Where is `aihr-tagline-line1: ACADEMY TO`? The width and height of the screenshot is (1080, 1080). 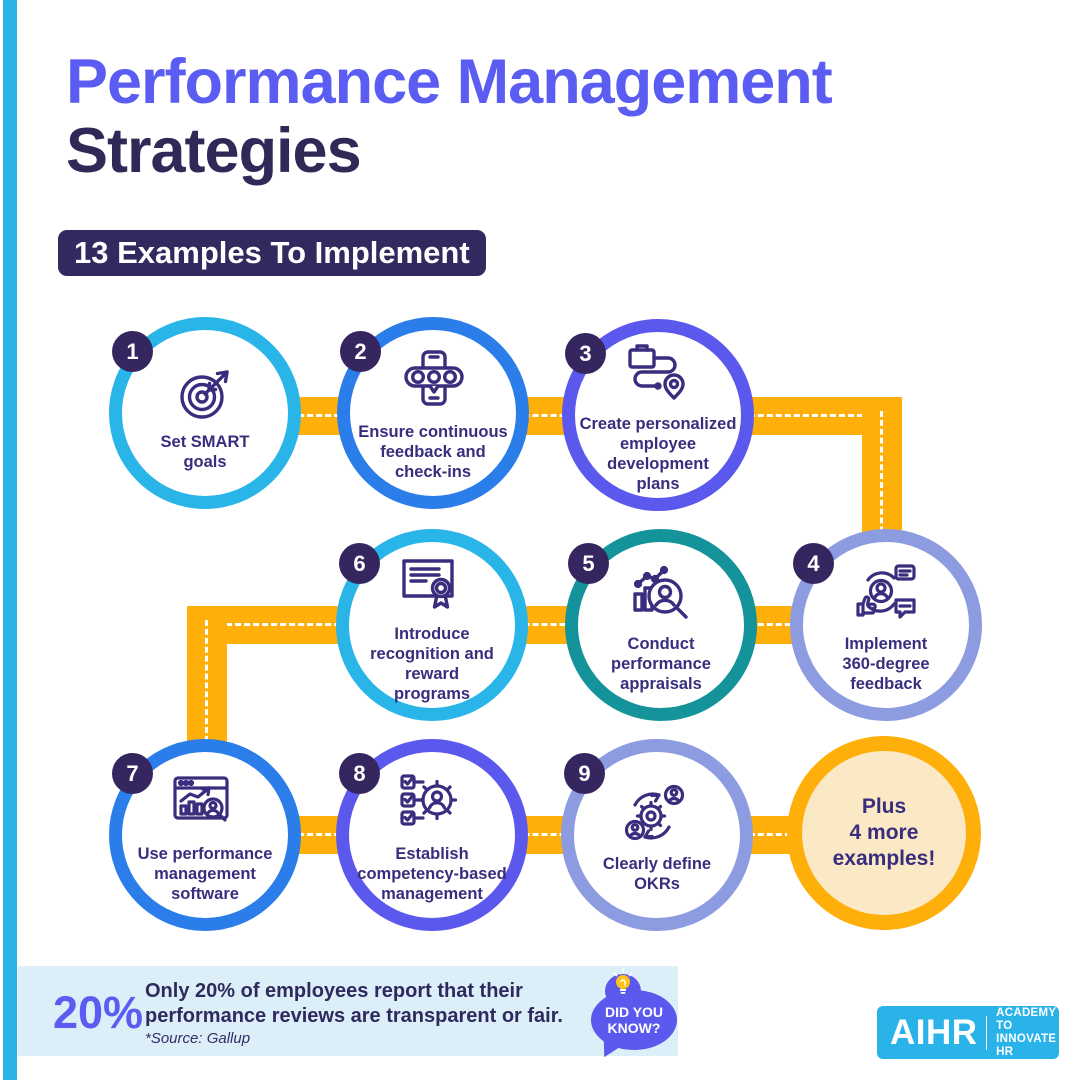 aihr-tagline-line1: ACADEMY TO is located at coordinates (1026, 1019).